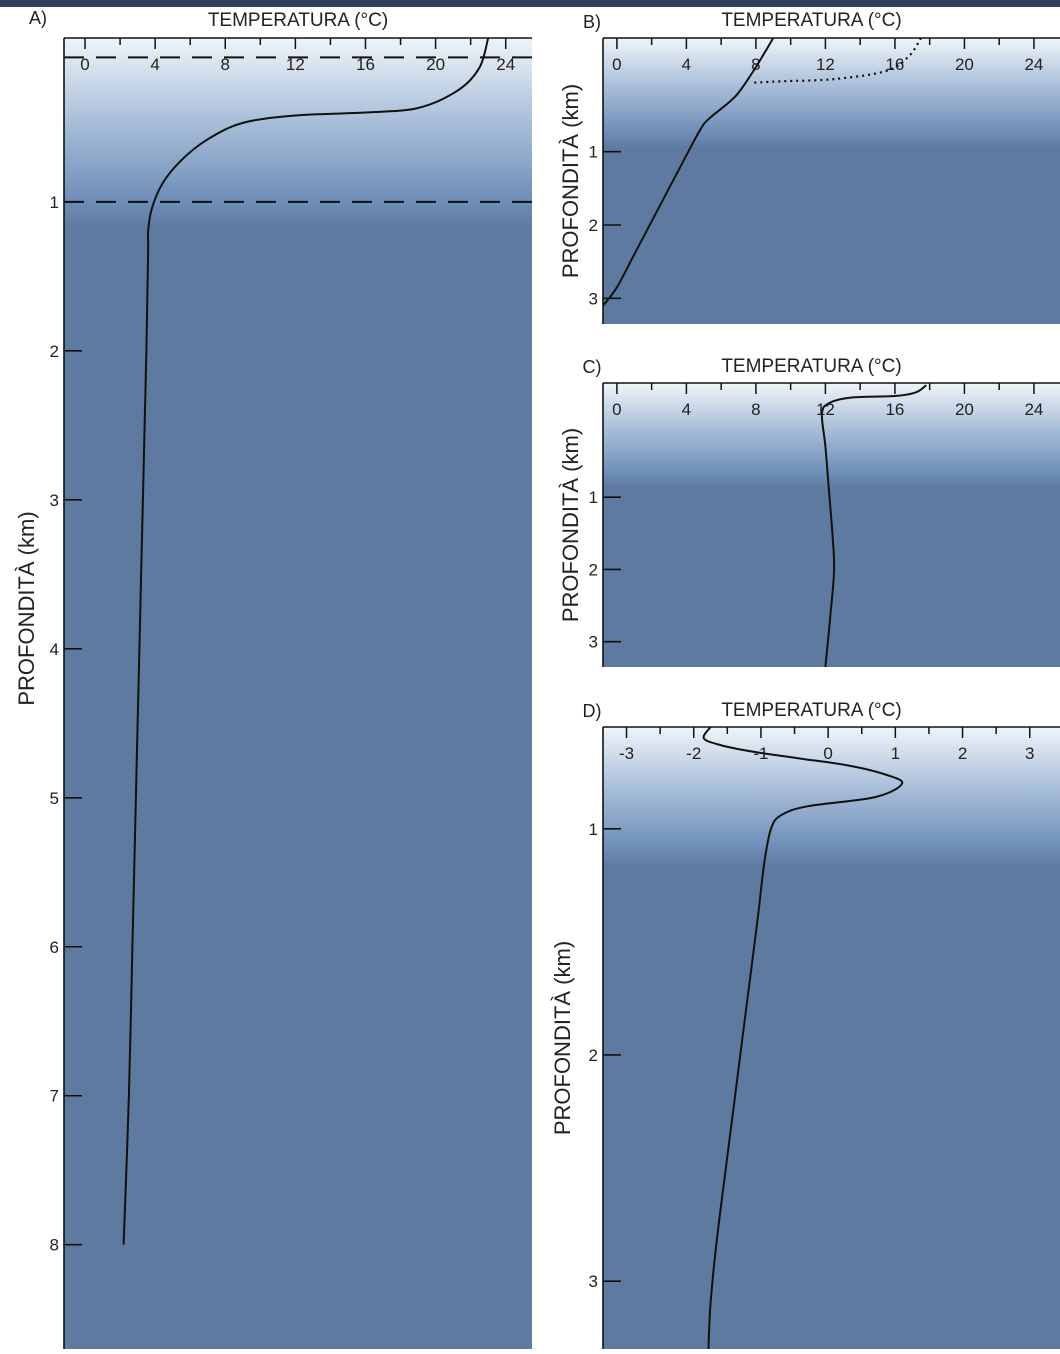  What do you see at coordinates (38, 18) in the screenshot?
I see `panel-label: A)` at bounding box center [38, 18].